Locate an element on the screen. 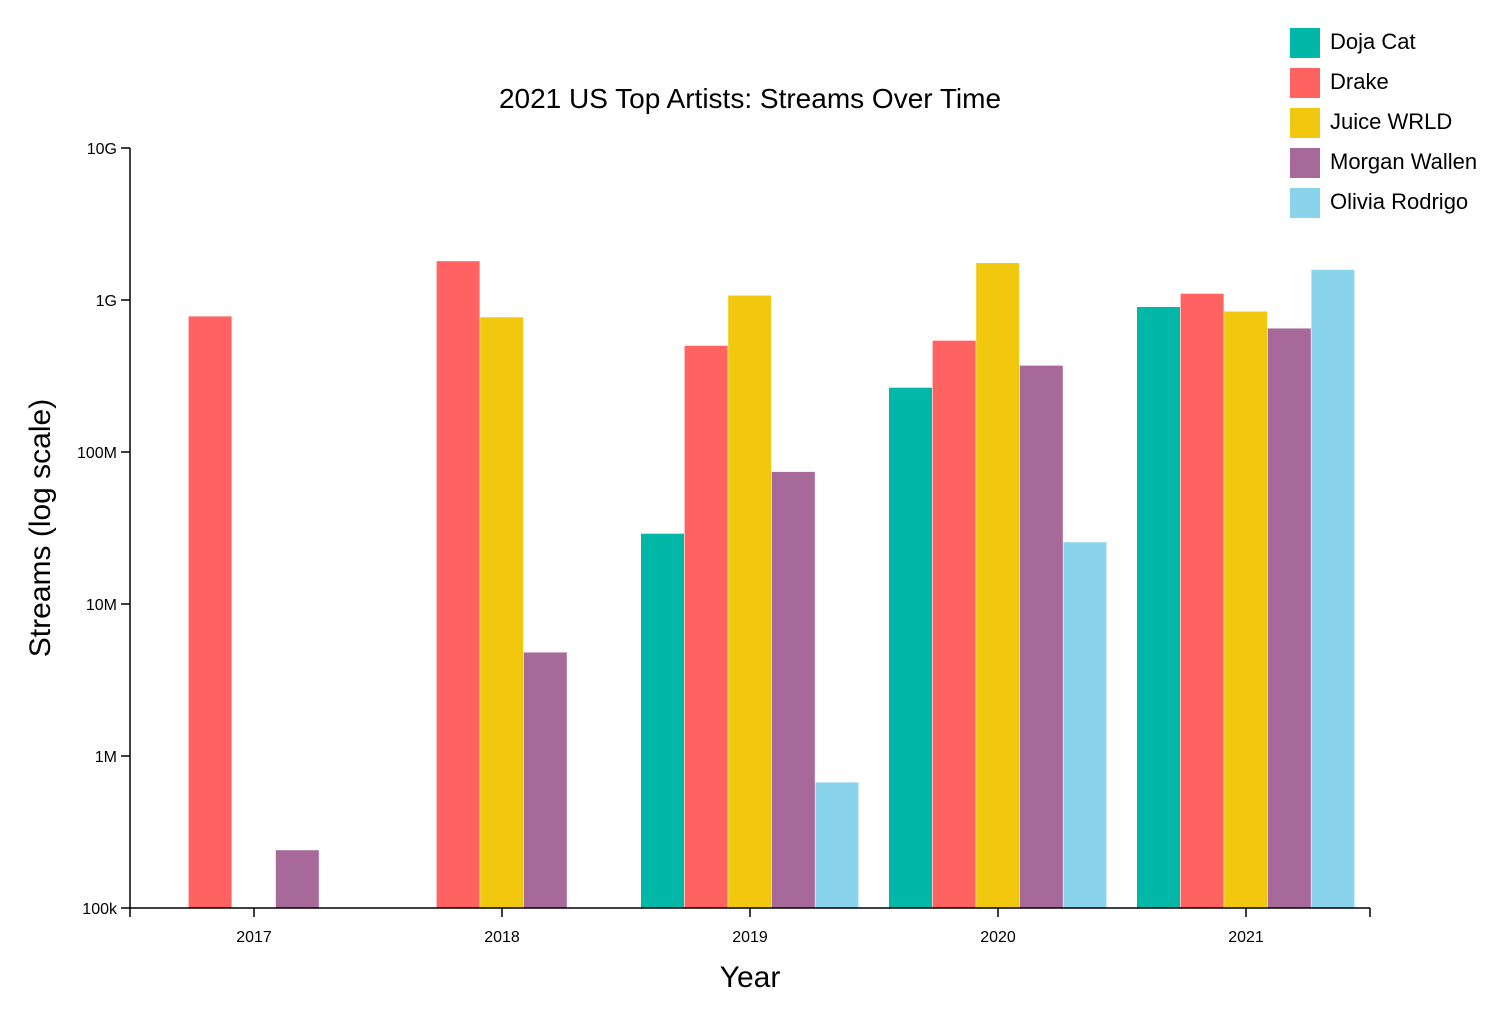 This screenshot has height=1010, width=1510. bar-olivia-rodrigo-2020 is located at coordinates (1085, 725).